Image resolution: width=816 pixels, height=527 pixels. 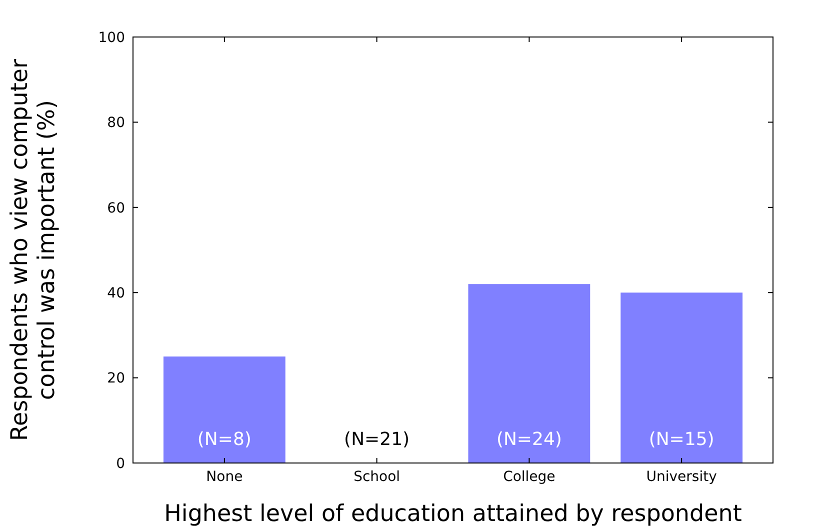 What do you see at coordinates (224, 439) in the screenshot?
I see `annotation: (N=8)` at bounding box center [224, 439].